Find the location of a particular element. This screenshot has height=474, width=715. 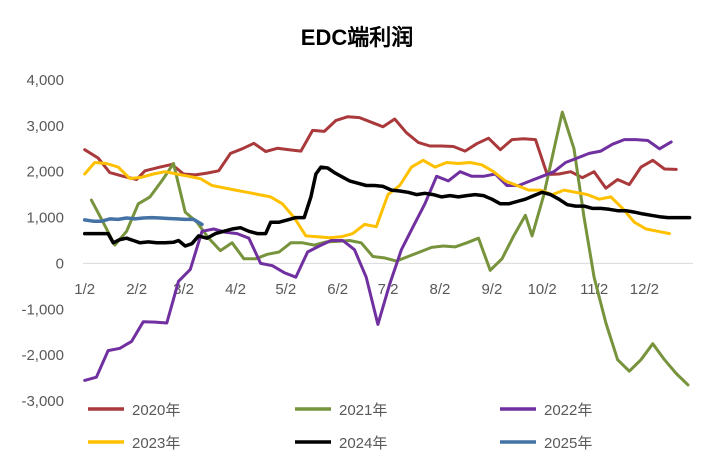

series-line-2025 is located at coordinates (143, 221).